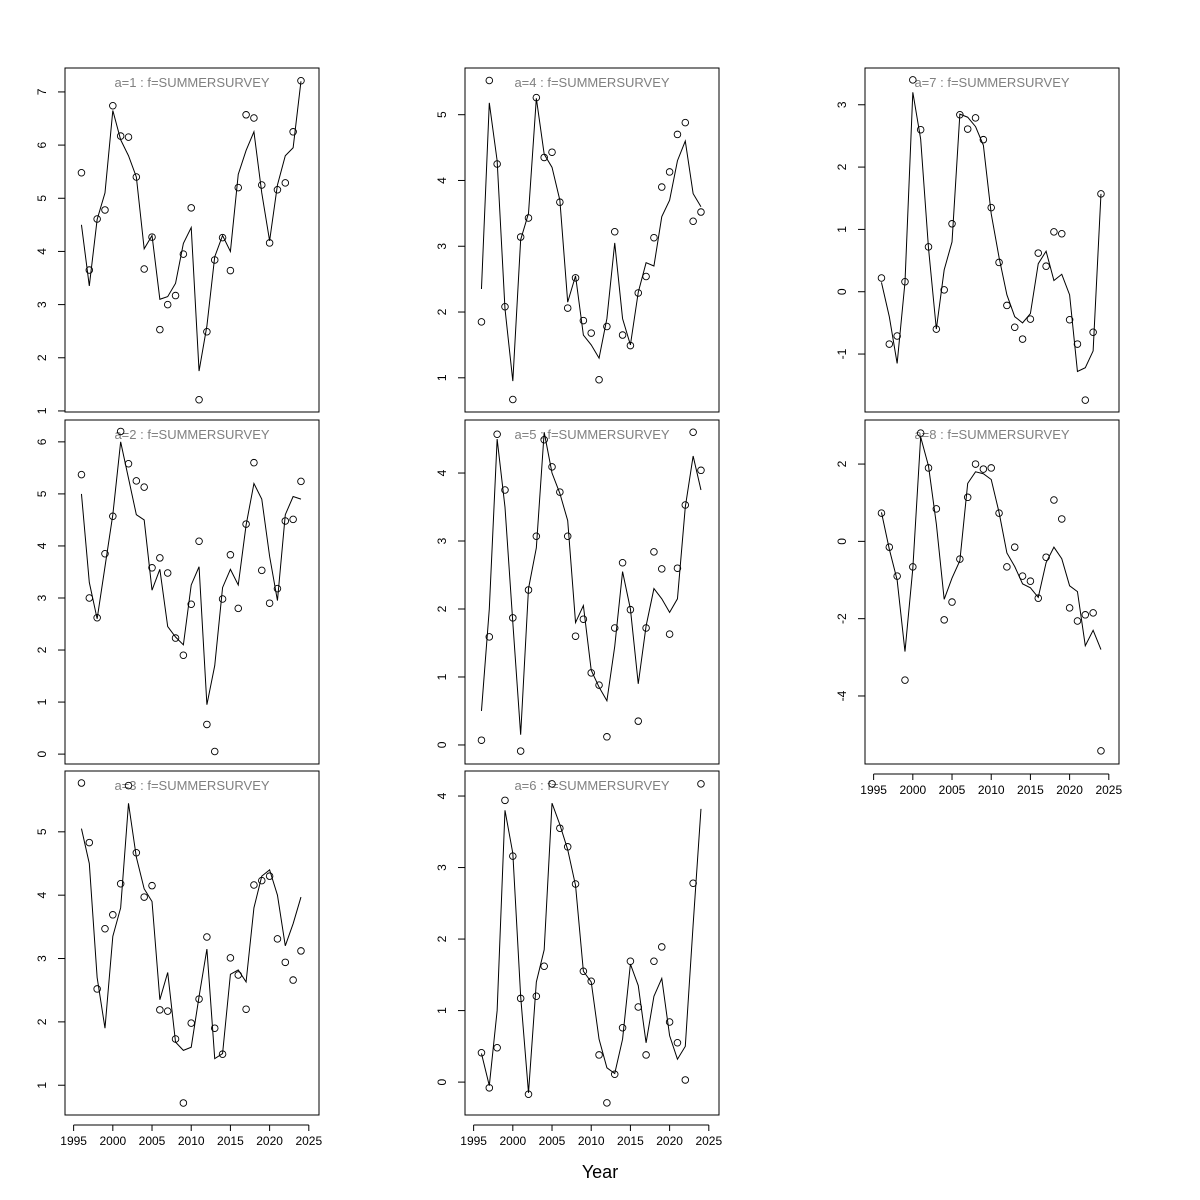 This screenshot has width=1200, height=1200. I want to click on plot-frame, so click(992, 592).